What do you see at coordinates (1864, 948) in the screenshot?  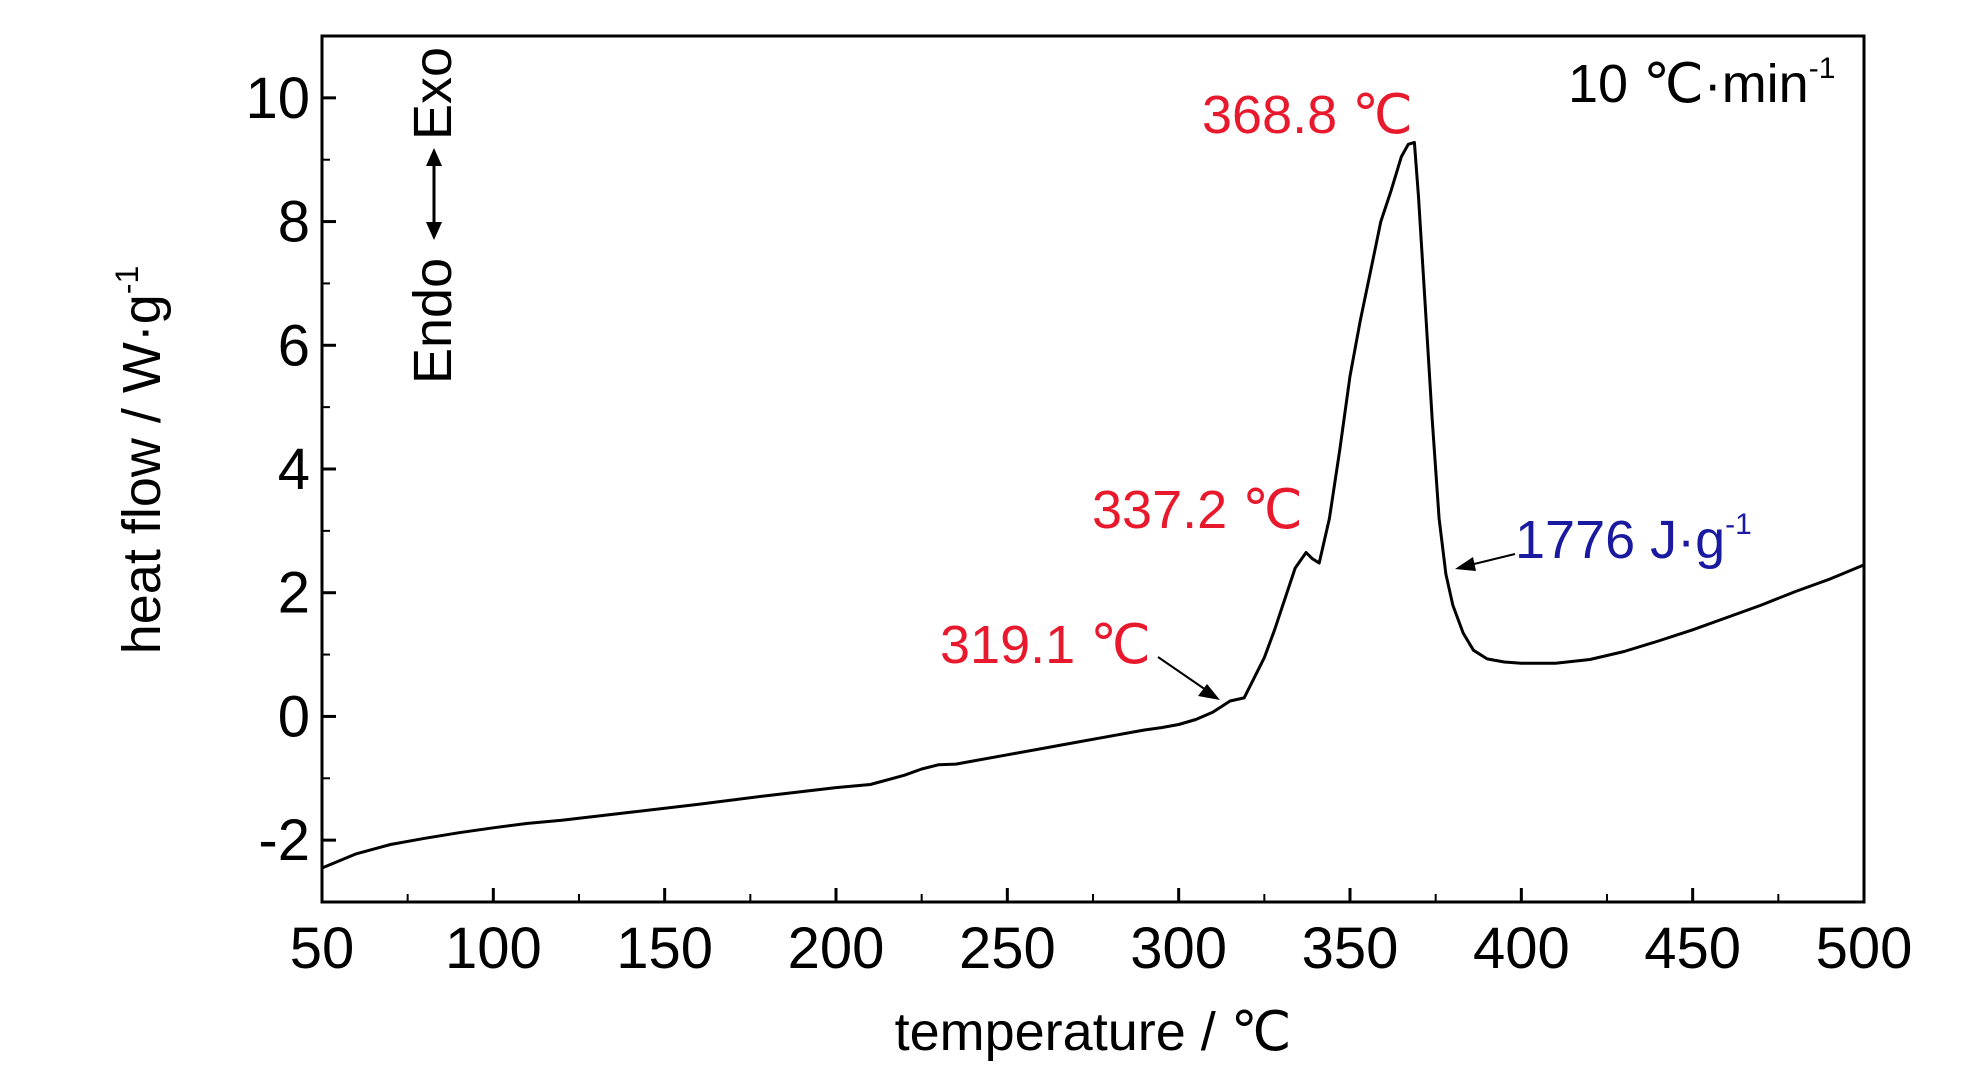 I see `x-tick-label: 500` at bounding box center [1864, 948].